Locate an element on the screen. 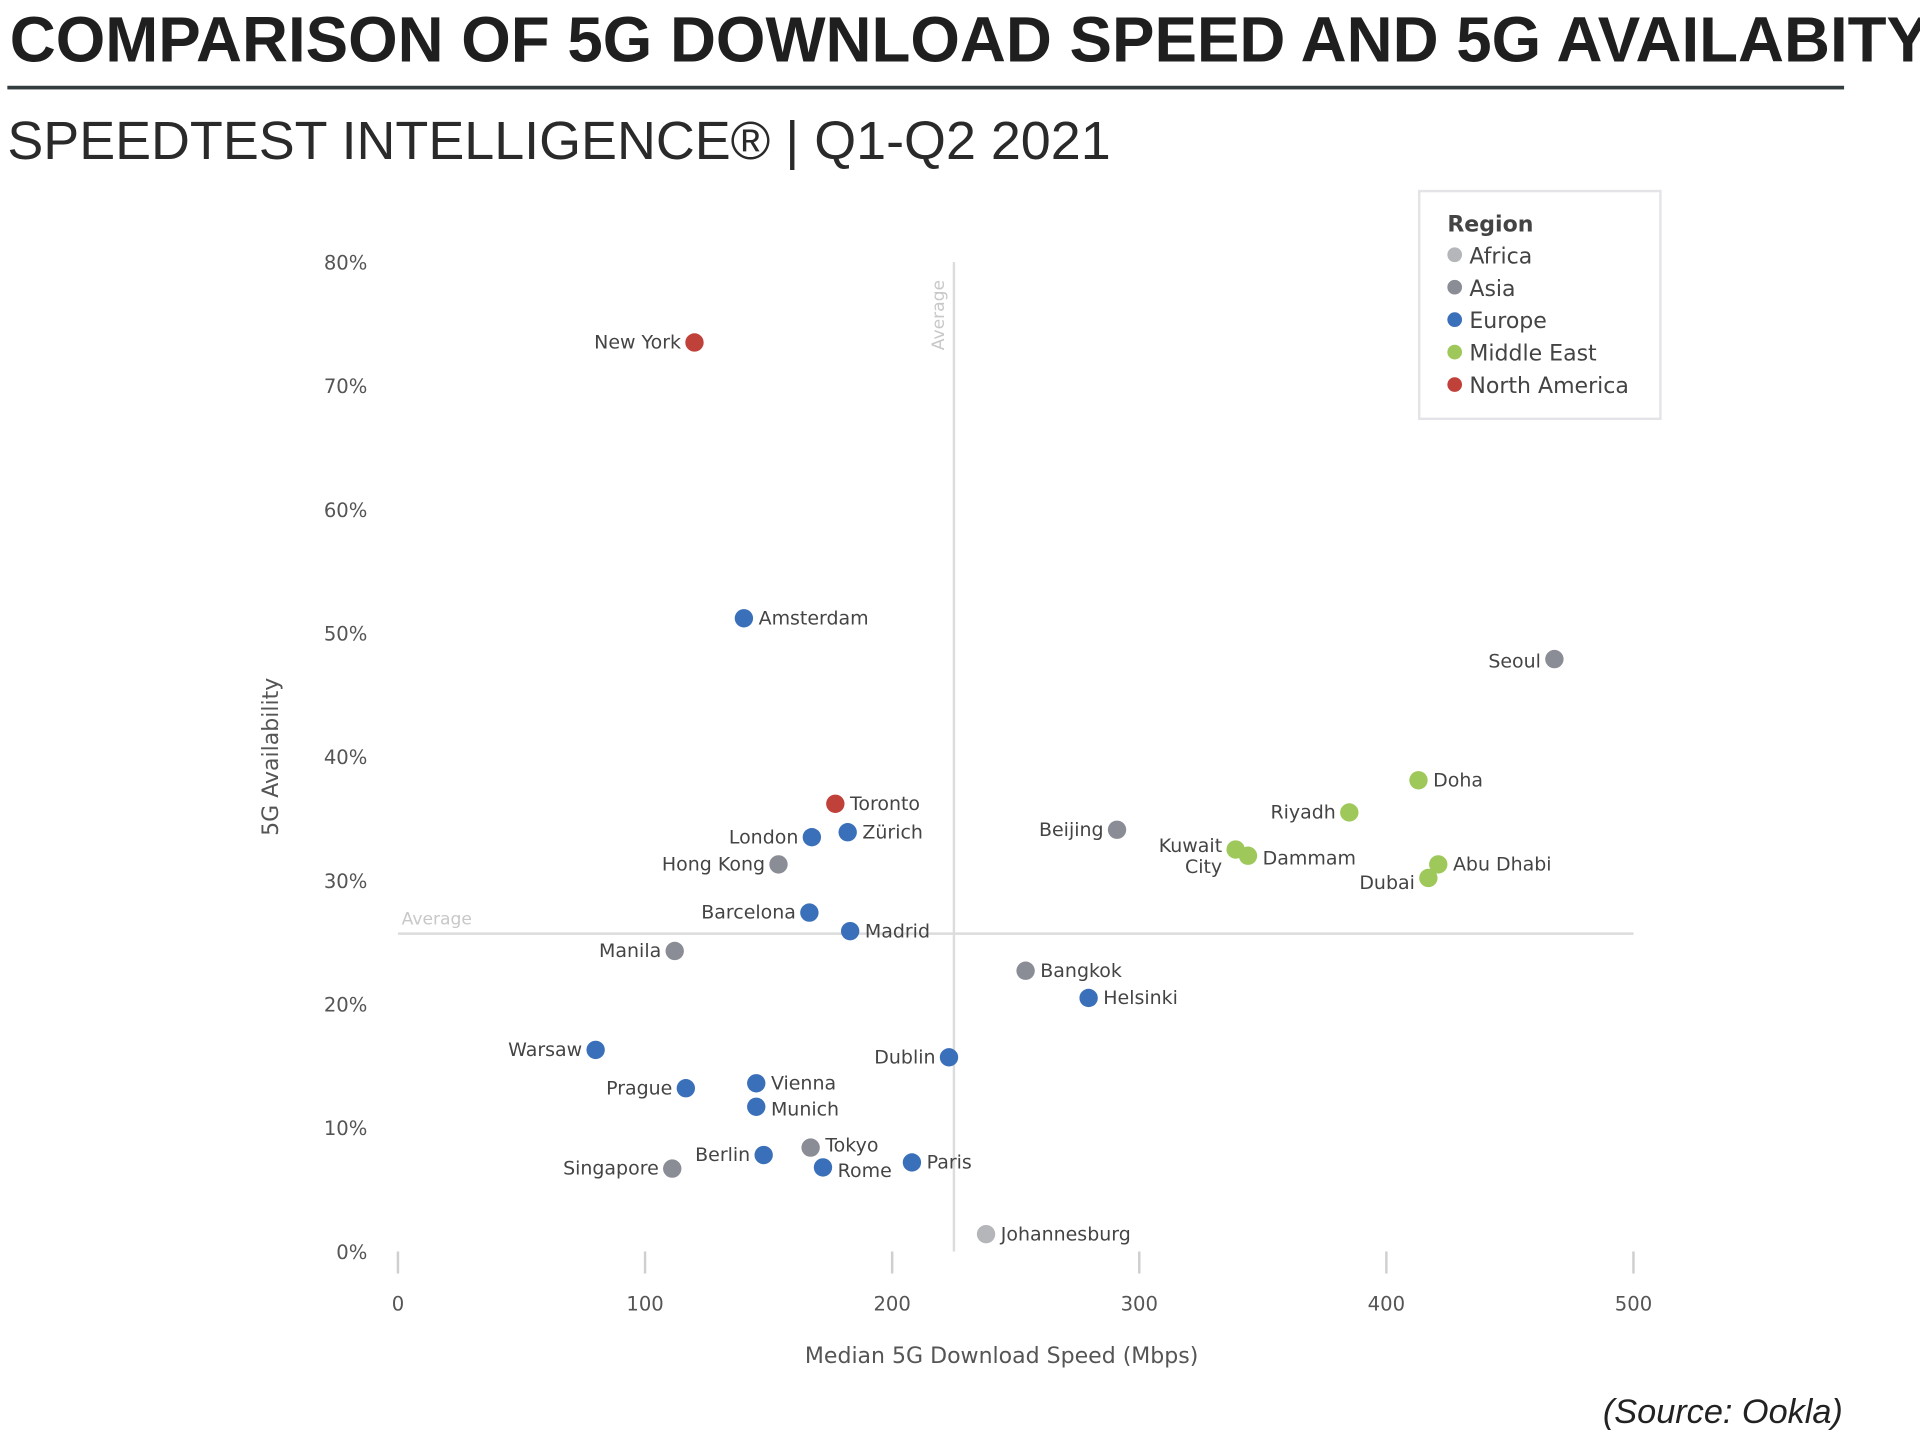 The image size is (1920, 1445). legend-label: North America is located at coordinates (1549, 386).